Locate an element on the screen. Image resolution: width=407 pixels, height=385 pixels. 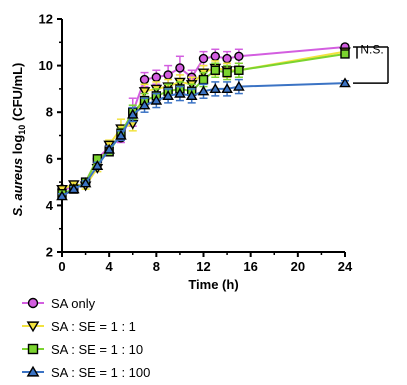
legend-item-4: SA : SE = 1 : 100 is located at coordinates (86, 372).